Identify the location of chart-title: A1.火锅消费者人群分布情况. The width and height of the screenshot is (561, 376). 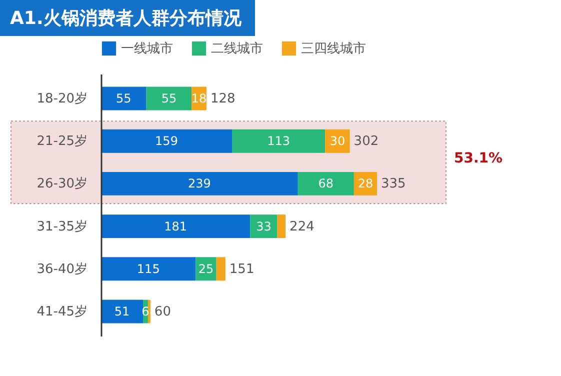
(128, 18).